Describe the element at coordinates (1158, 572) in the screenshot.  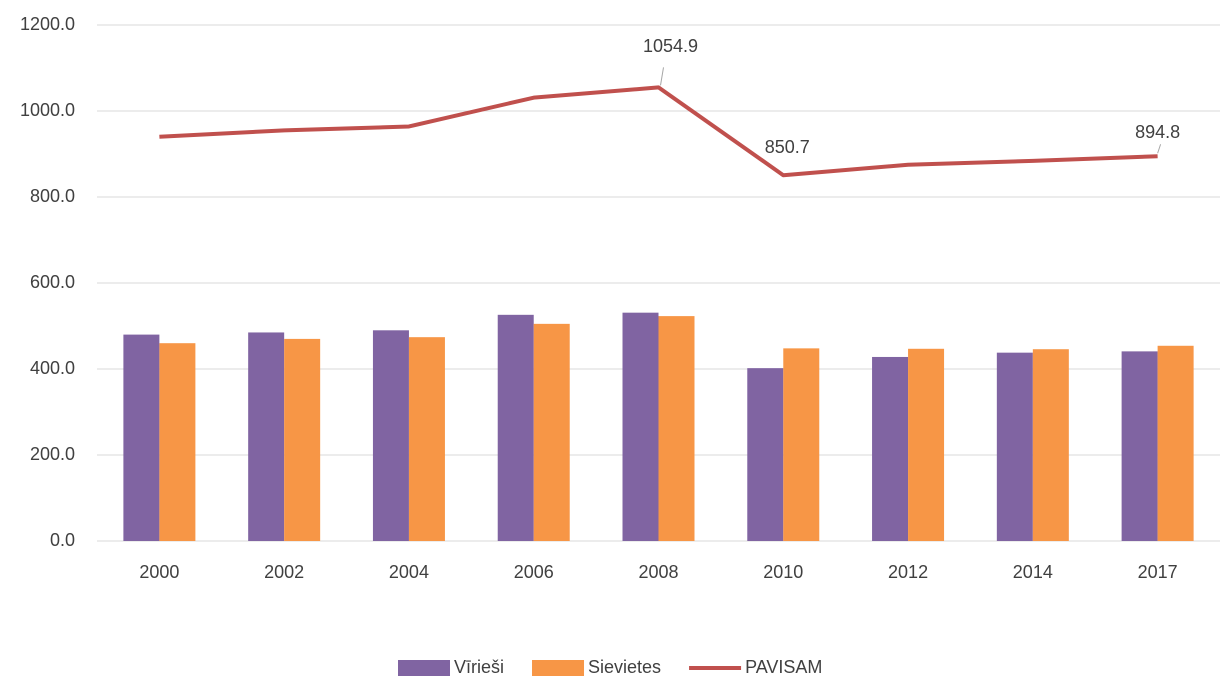
I see `x-tick-label: 2017` at that location.